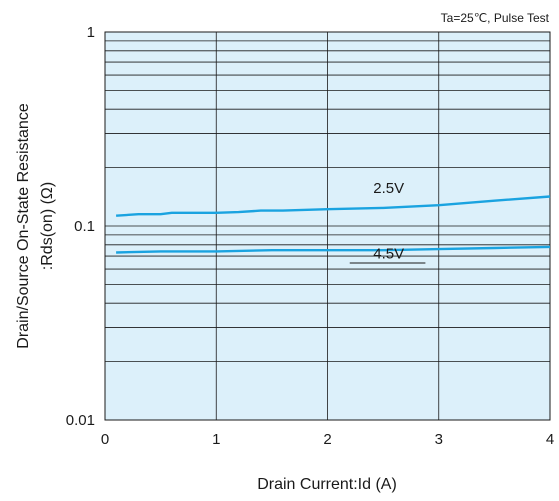 Image resolution: width=559 pixels, height=501 pixels. I want to click on x-tick-label: 3, so click(439, 439).